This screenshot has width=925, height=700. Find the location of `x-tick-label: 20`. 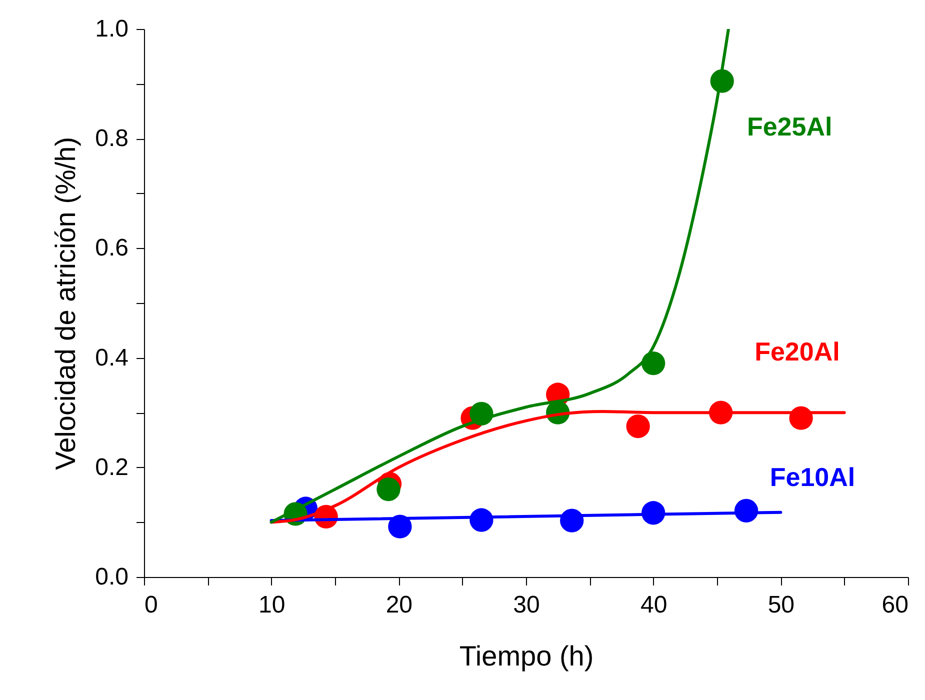

x-tick-label: 20 is located at coordinates (399, 605).